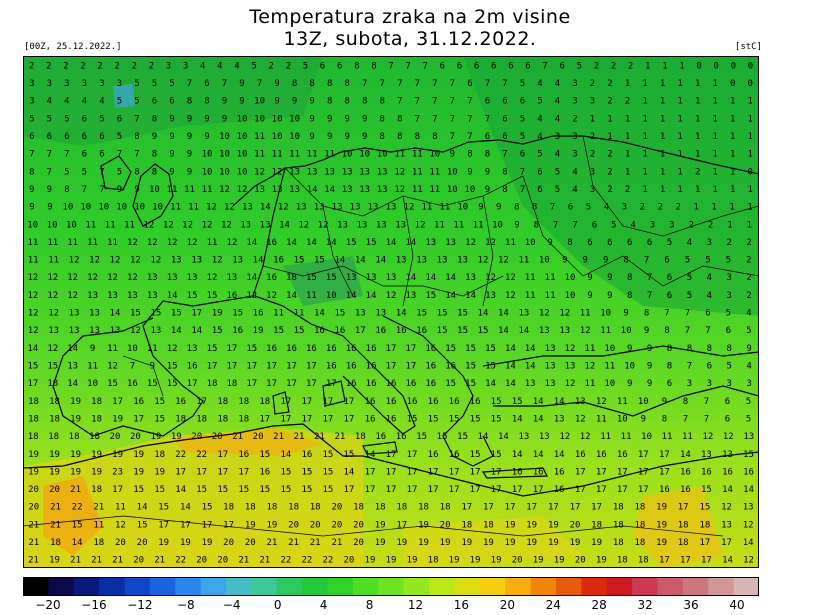 The height and width of the screenshot is (615, 820). Describe the element at coordinates (140, 605) in the screenshot. I see `color-scale-tick-label: −12` at that location.